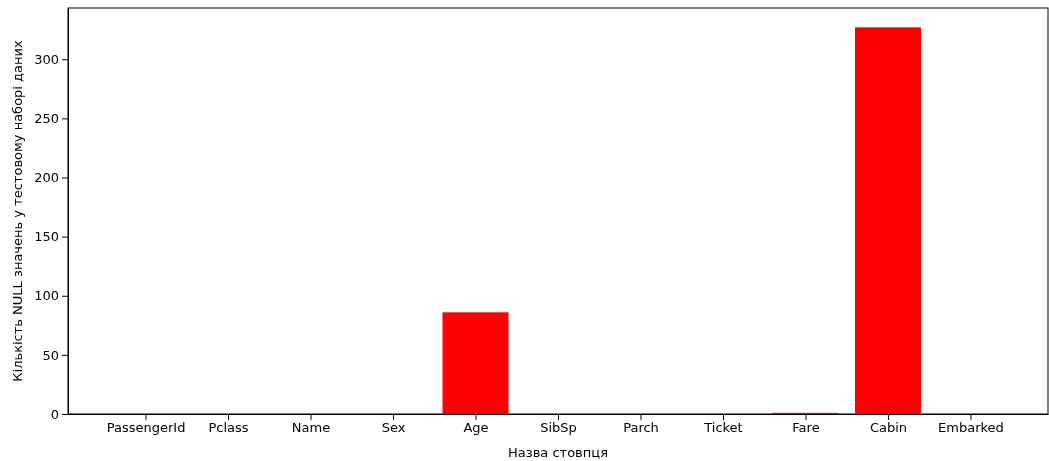  What do you see at coordinates (228, 428) in the screenshot?
I see `x-tick-label: Pclass` at bounding box center [228, 428].